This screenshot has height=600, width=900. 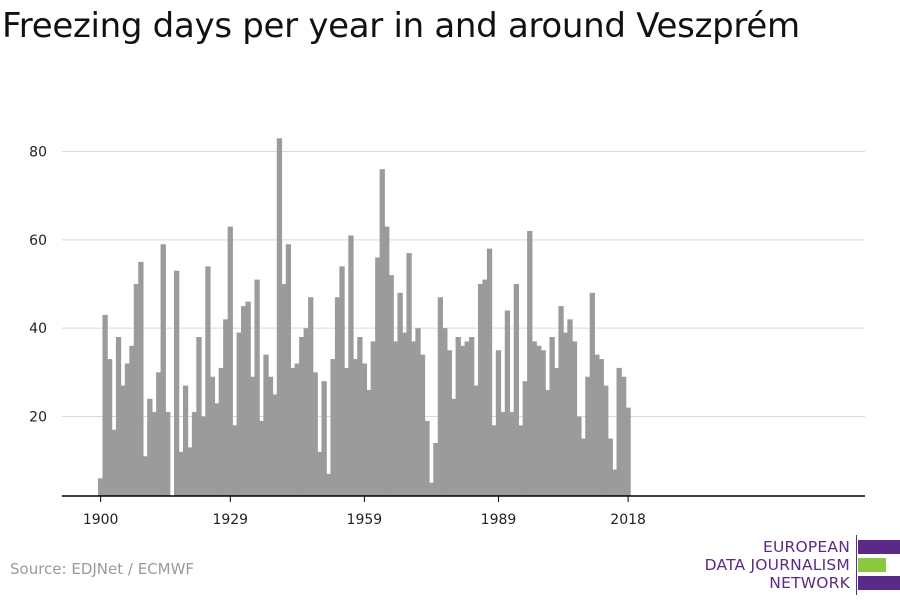 I want to click on bar-2006, so click(x=574, y=418).